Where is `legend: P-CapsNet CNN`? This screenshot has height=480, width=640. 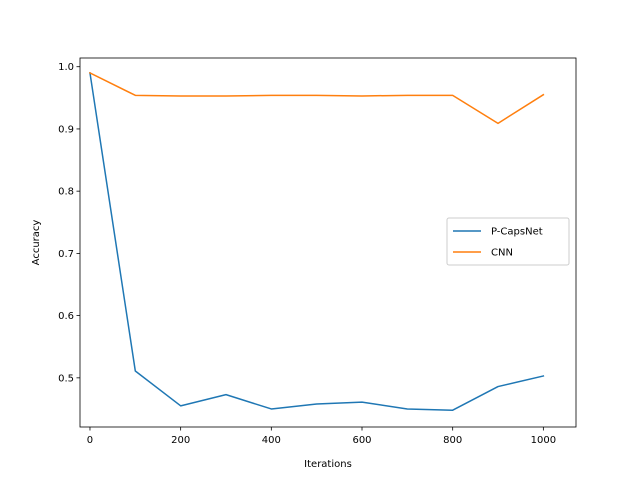 legend: P-CapsNet CNN is located at coordinates (508, 241).